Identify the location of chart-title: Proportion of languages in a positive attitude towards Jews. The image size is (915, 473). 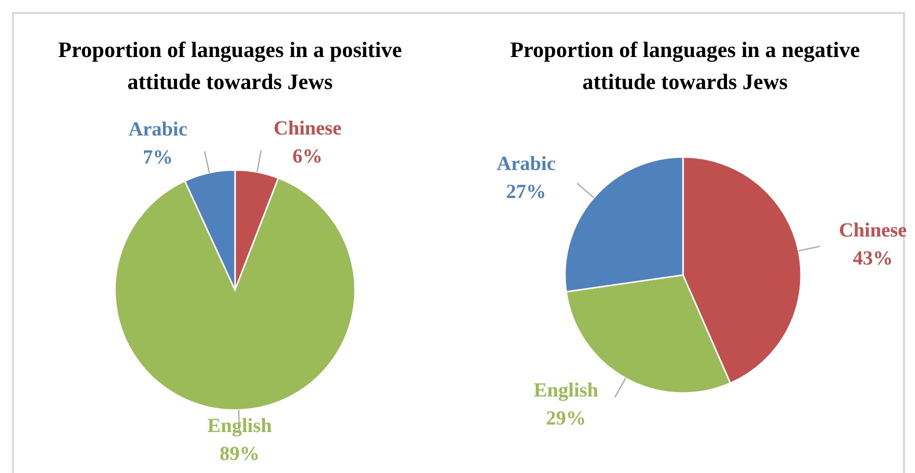
(230, 66).